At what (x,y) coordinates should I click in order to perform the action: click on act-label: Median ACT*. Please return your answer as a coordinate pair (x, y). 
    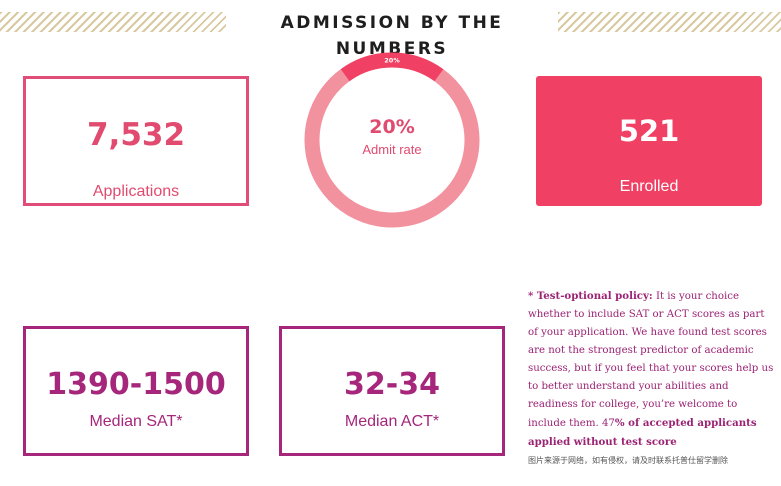
    Looking at the image, I should click on (392, 421).